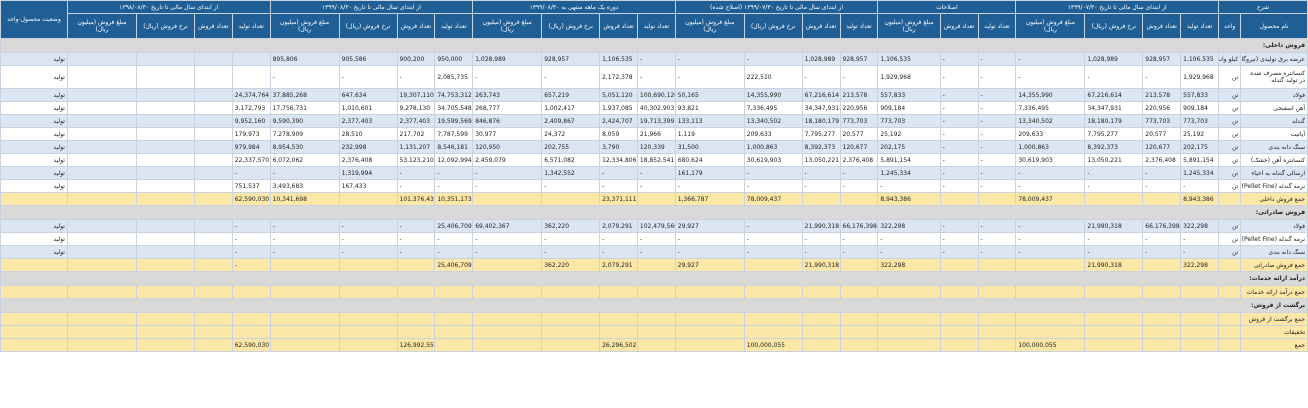 The width and height of the screenshot is (1308, 408). What do you see at coordinates (454, 226) in the screenshot?
I see `value-cell: 25,406,709` at bounding box center [454, 226].